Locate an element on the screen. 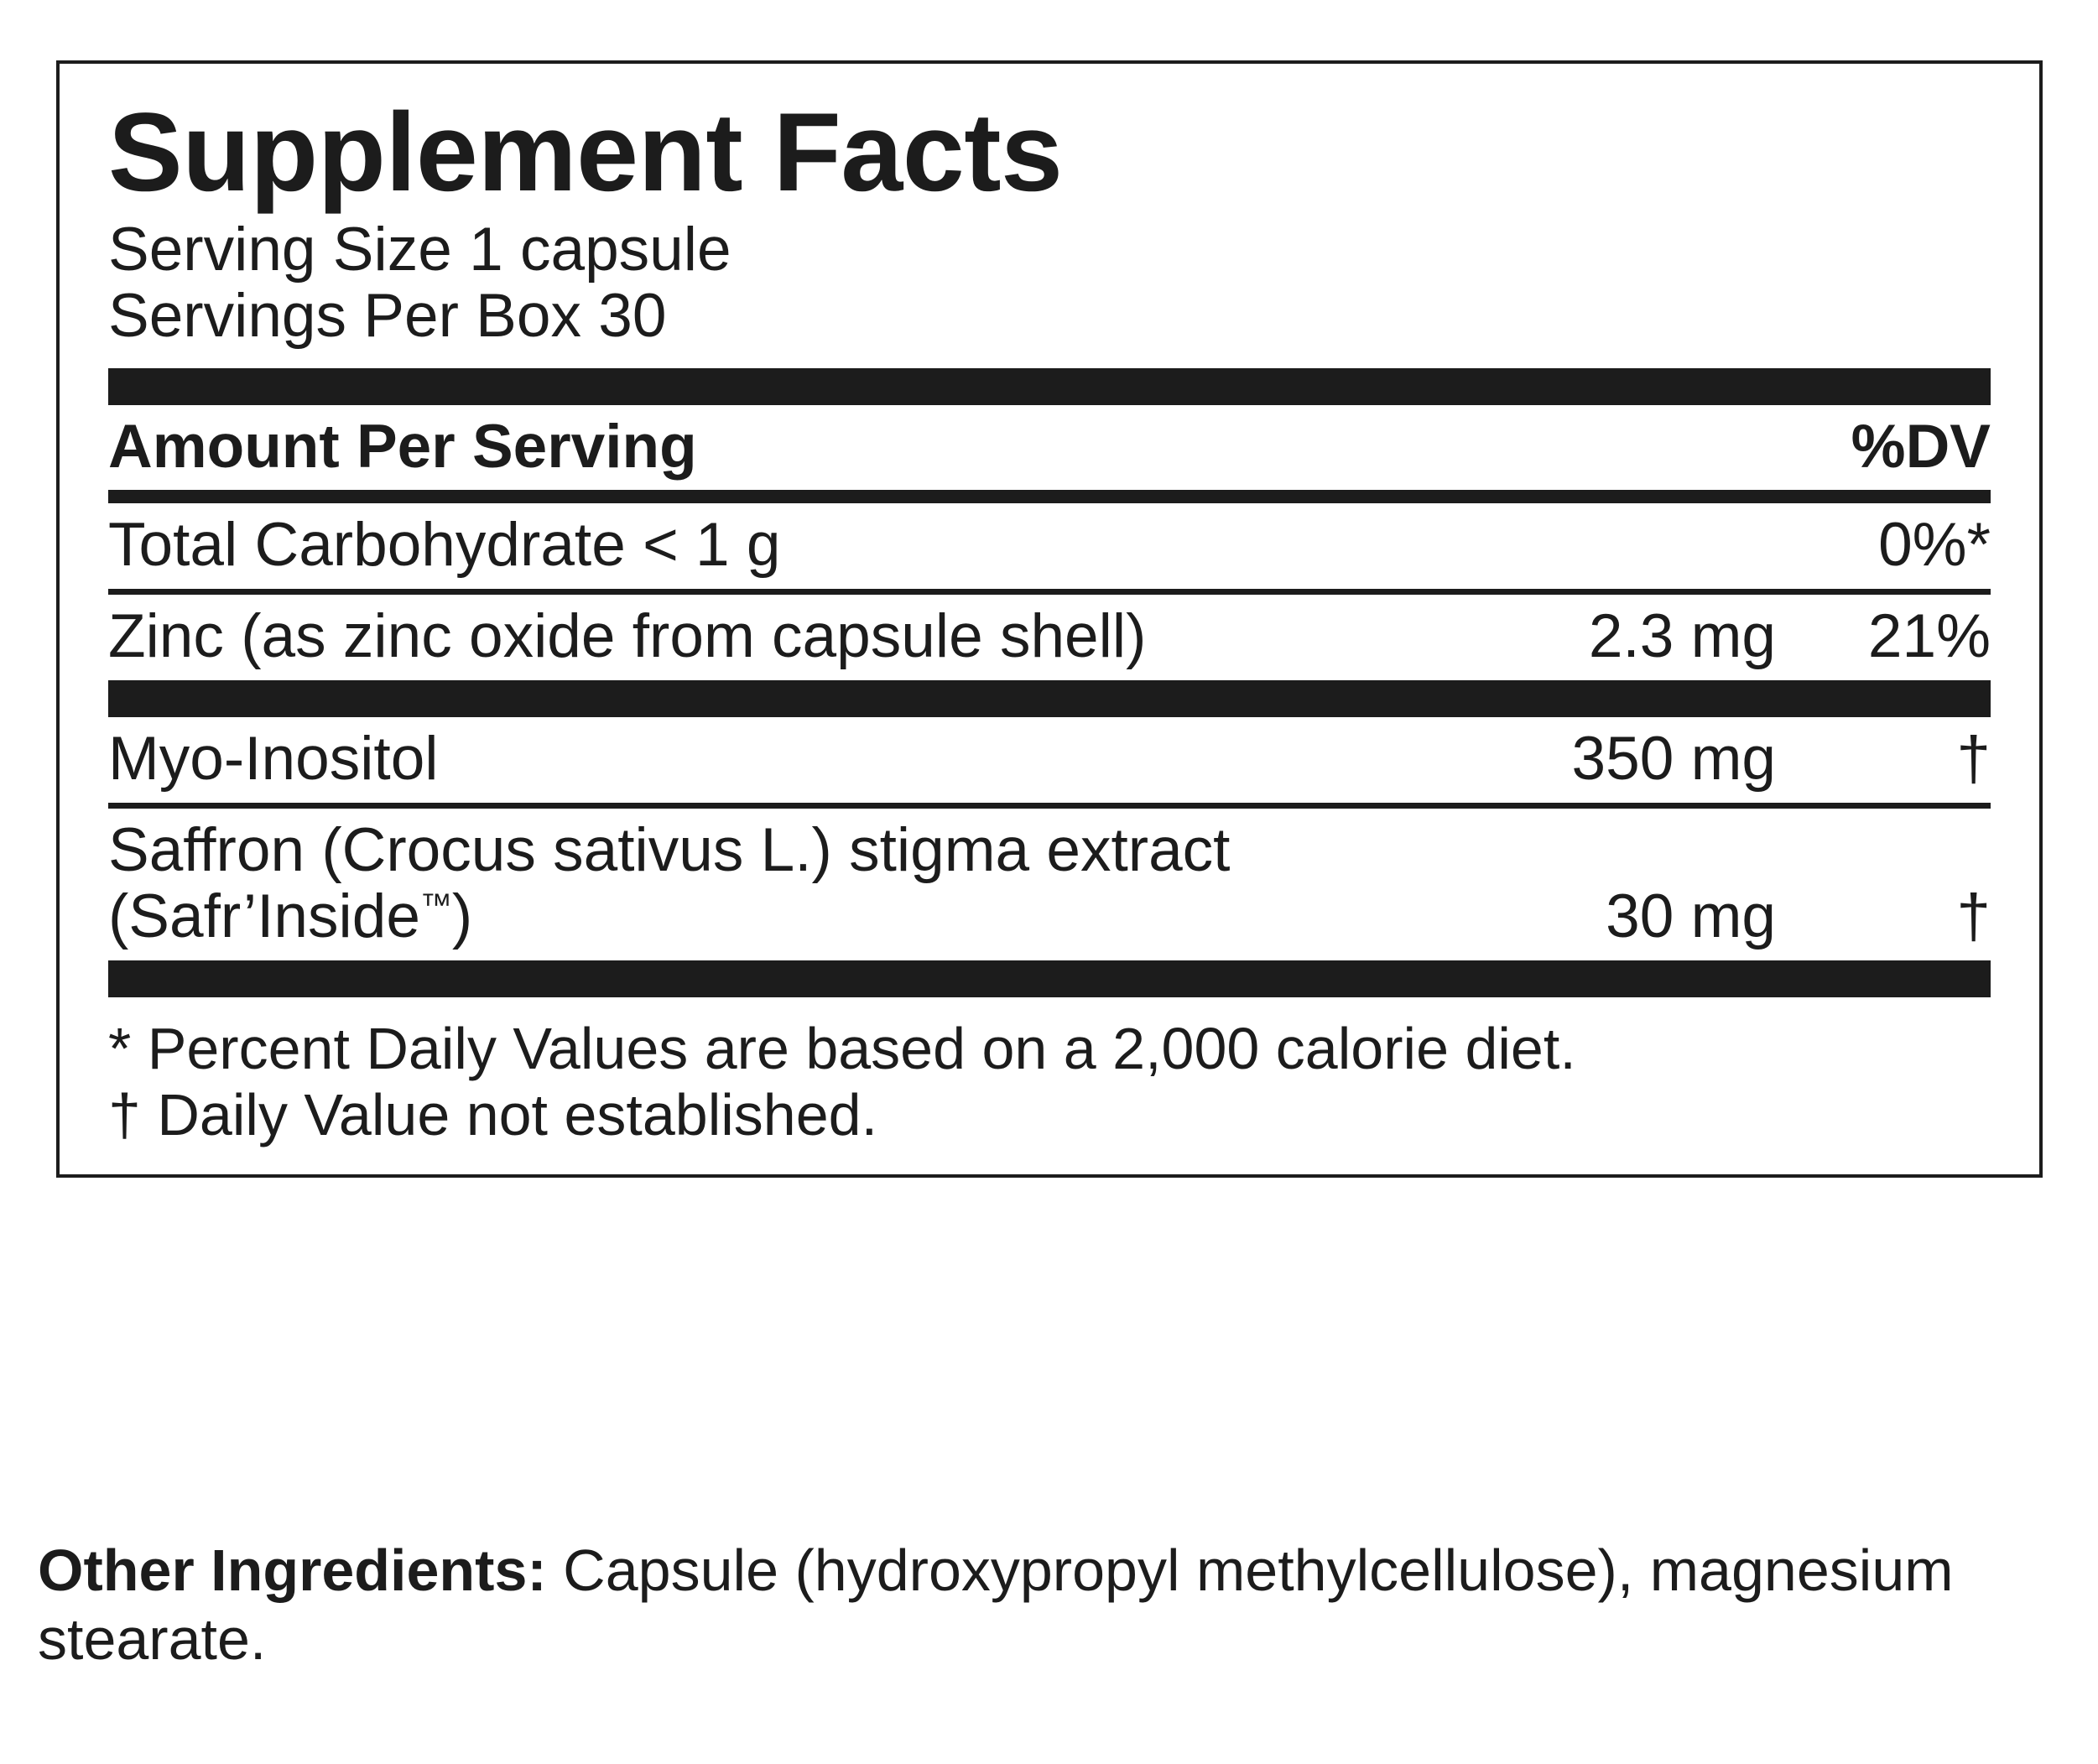 The width and height of the screenshot is (2098, 1764). rule-thick-top is located at coordinates (1049, 386).